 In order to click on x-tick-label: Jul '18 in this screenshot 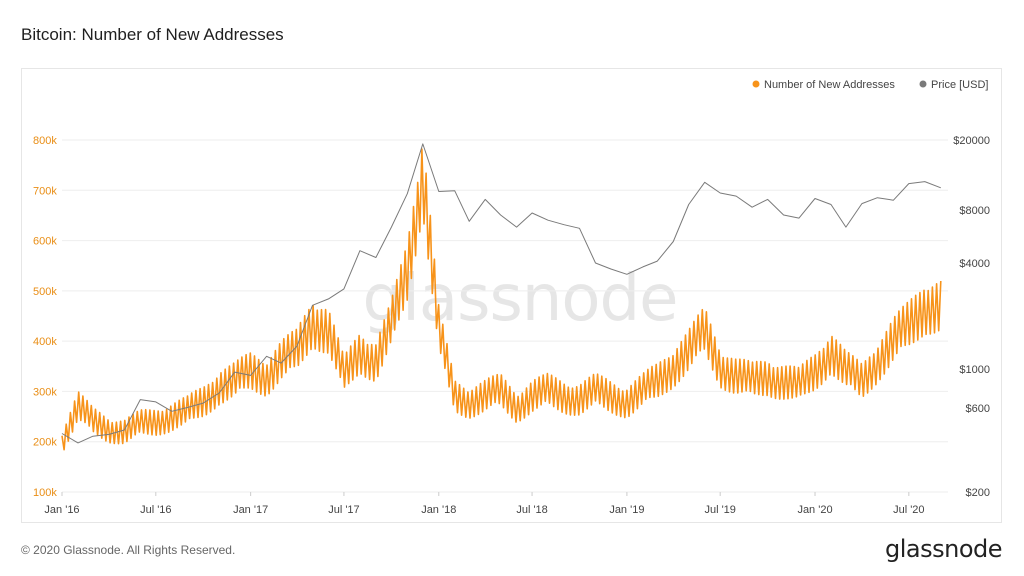, I will do `click(531, 510)`.